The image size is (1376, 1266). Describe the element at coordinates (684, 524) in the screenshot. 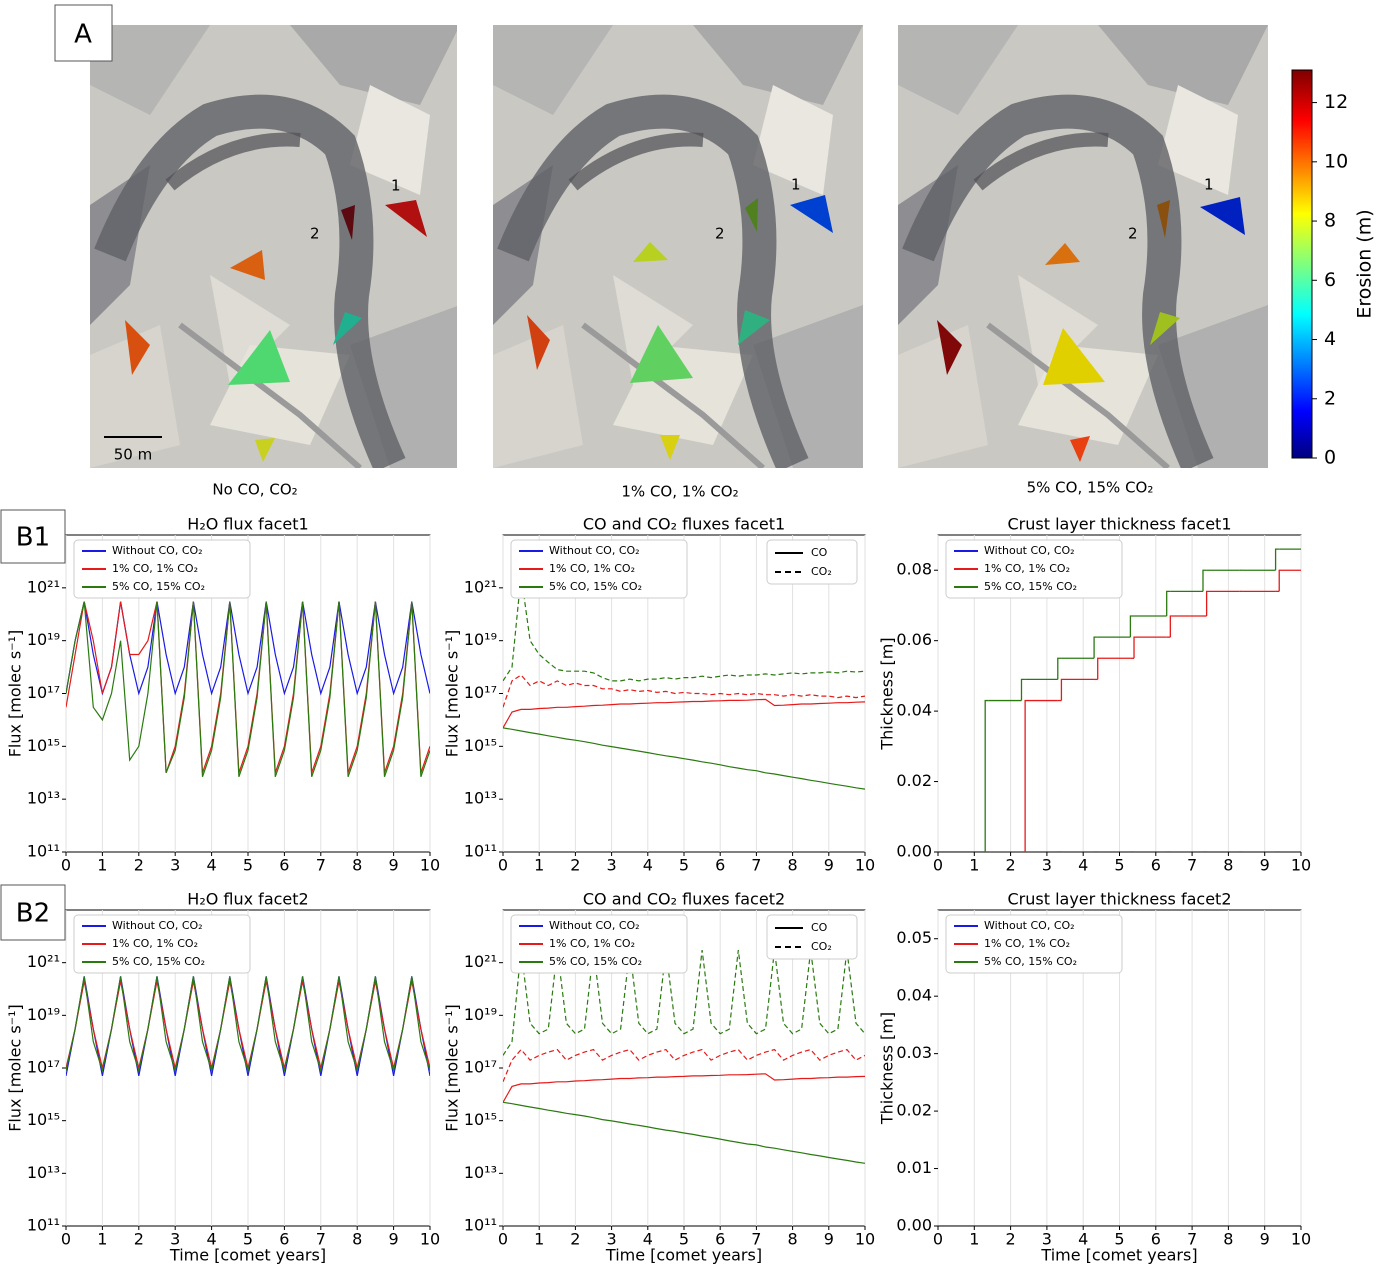

I see `chart-title: CO and CO₂ fluxes facet1` at that location.